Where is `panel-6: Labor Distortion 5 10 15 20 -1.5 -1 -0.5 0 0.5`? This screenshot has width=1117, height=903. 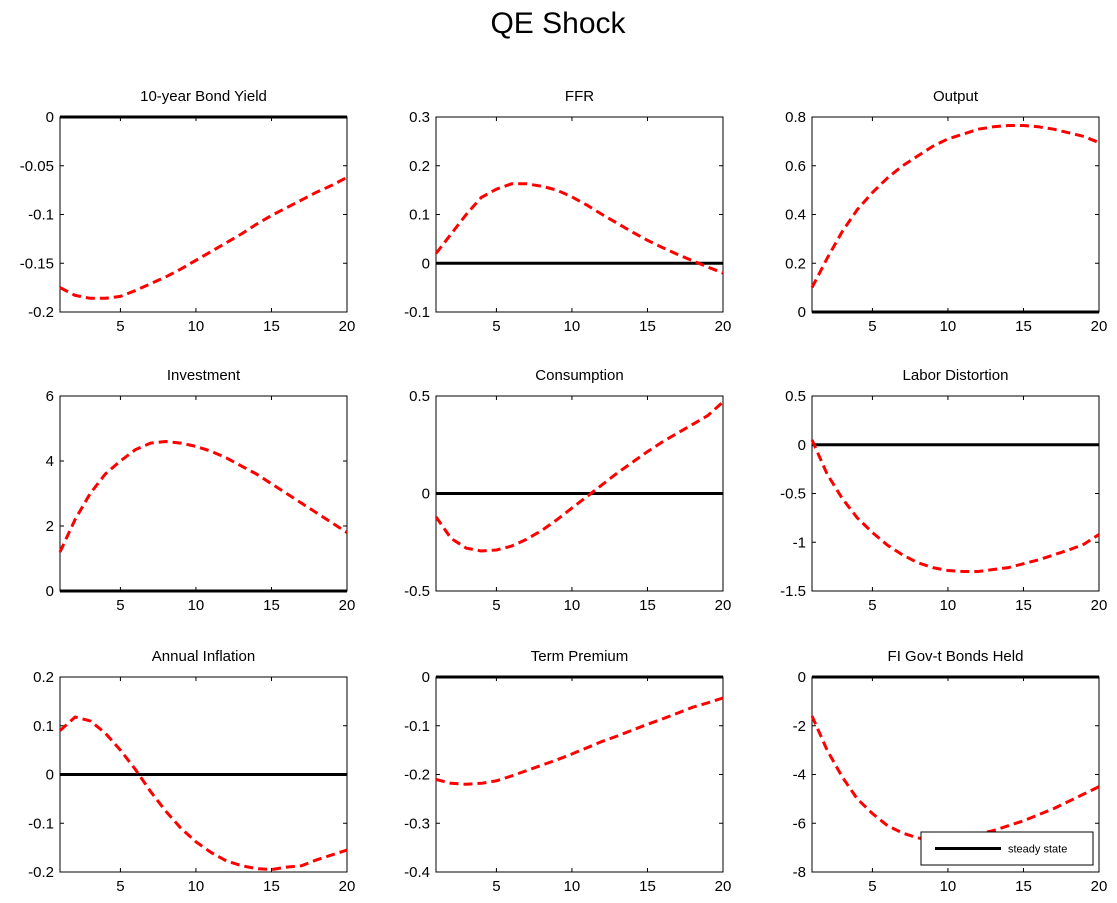 panel-6: Labor Distortion 5 10 15 20 -1.5 -1 -0.5 0 0.5 is located at coordinates (943, 490).